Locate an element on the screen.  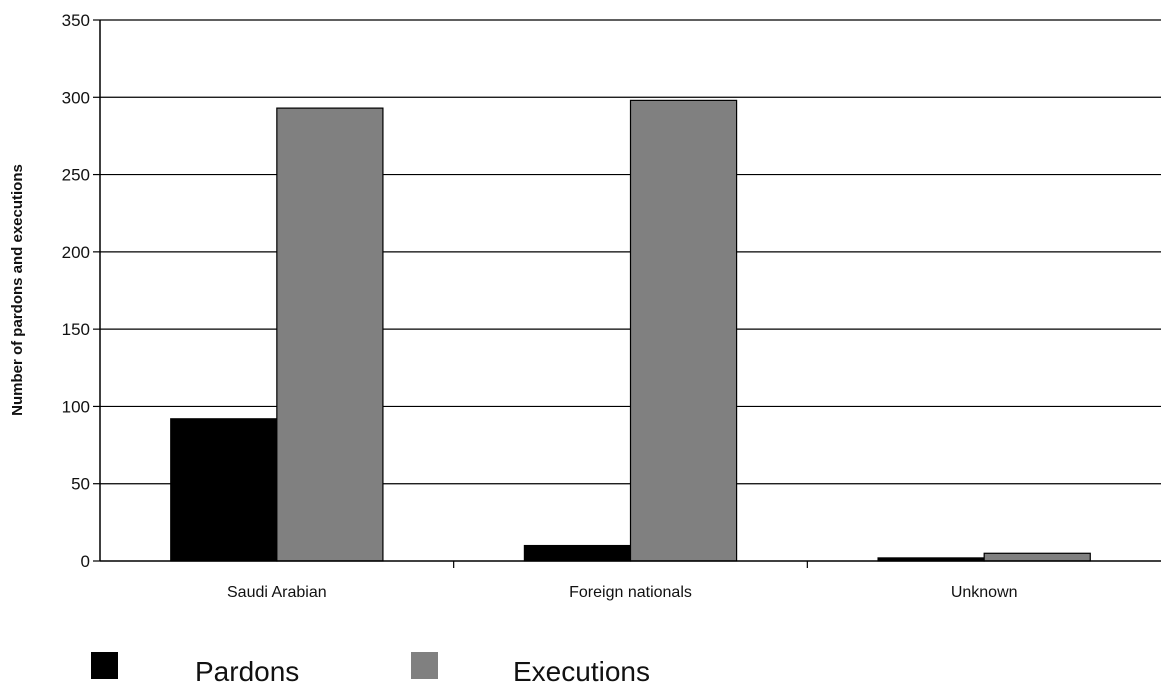
y-tick-label: 300 is located at coordinates (76, 97).